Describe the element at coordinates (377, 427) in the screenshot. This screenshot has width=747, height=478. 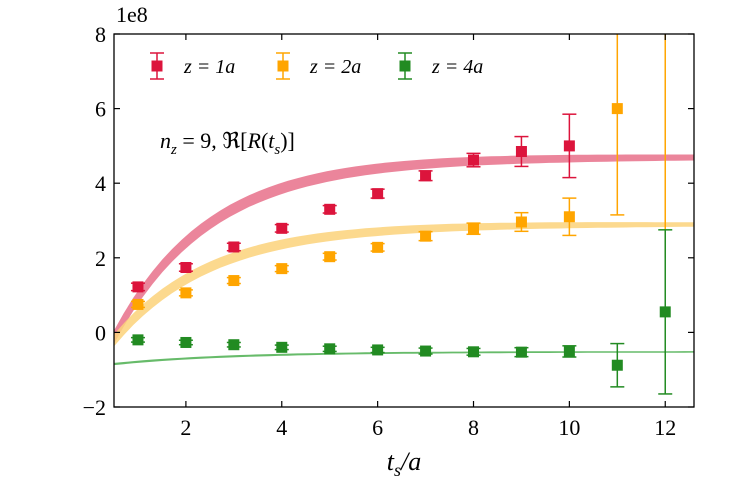
I see `x-tick-label: 6` at that location.